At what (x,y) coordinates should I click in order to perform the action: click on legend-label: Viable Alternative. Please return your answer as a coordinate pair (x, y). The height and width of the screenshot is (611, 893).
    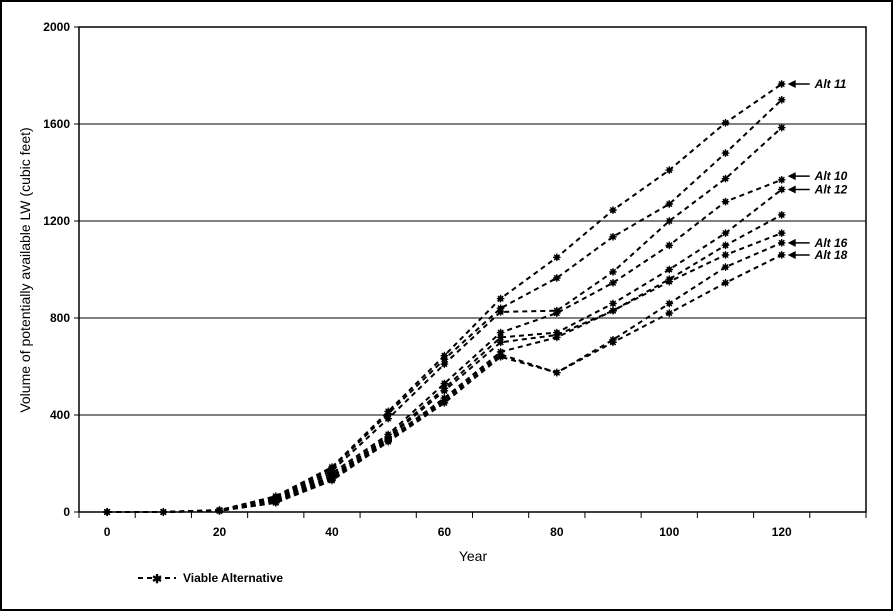
    Looking at the image, I should click on (233, 578).